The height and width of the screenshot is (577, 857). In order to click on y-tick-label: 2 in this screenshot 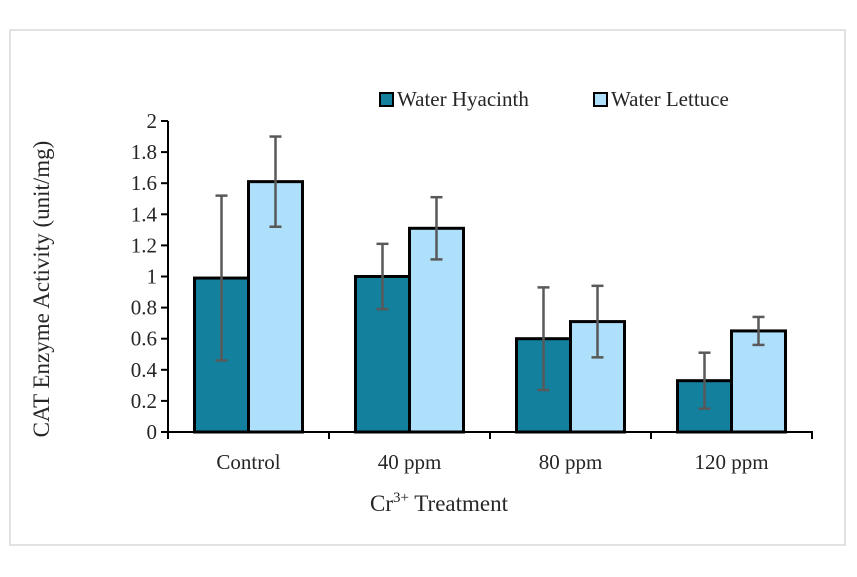, I will do `click(152, 121)`.